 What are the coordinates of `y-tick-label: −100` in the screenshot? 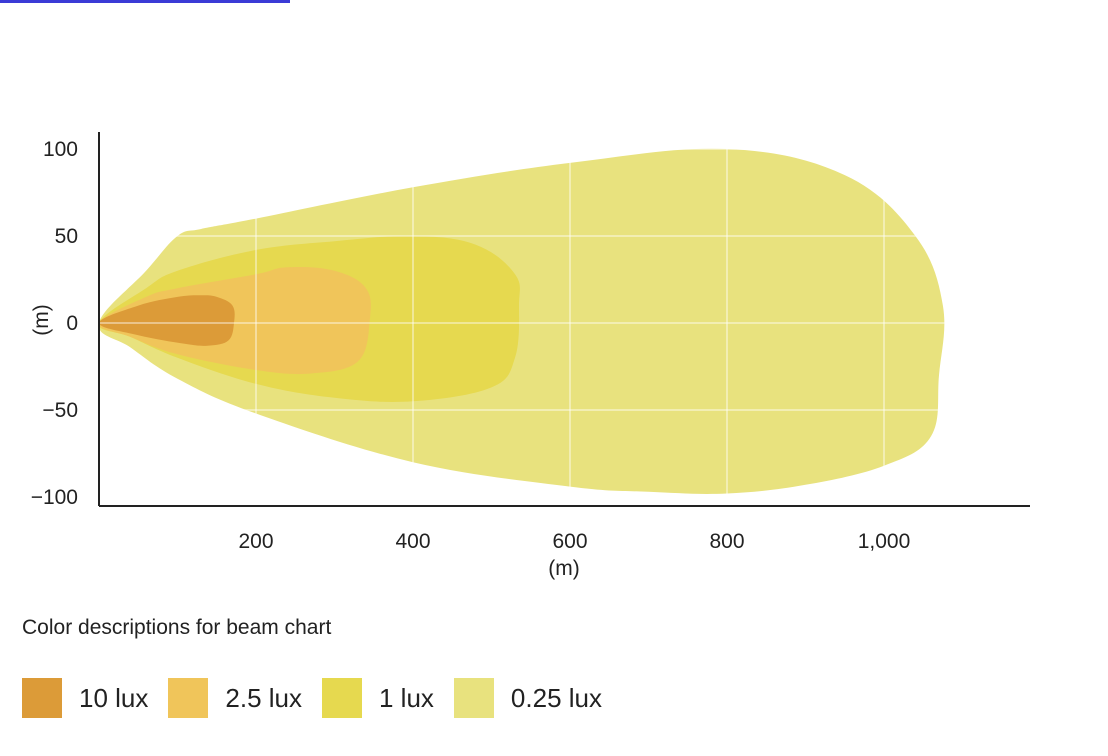 It's located at (54, 497).